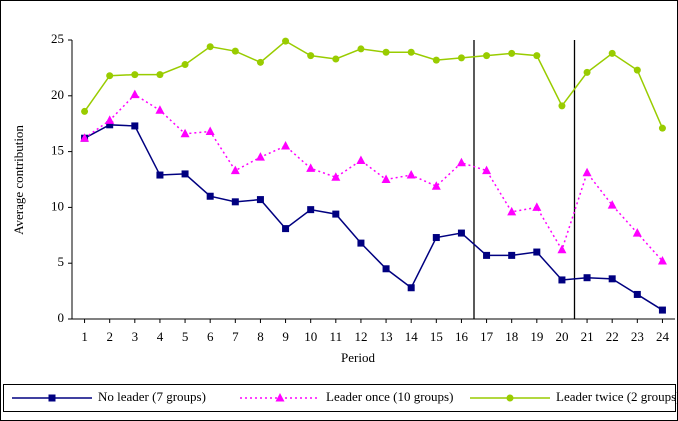 Image resolution: width=678 pixels, height=421 pixels. Describe the element at coordinates (386, 336) in the screenshot. I see `x-tick-label: 13` at that location.